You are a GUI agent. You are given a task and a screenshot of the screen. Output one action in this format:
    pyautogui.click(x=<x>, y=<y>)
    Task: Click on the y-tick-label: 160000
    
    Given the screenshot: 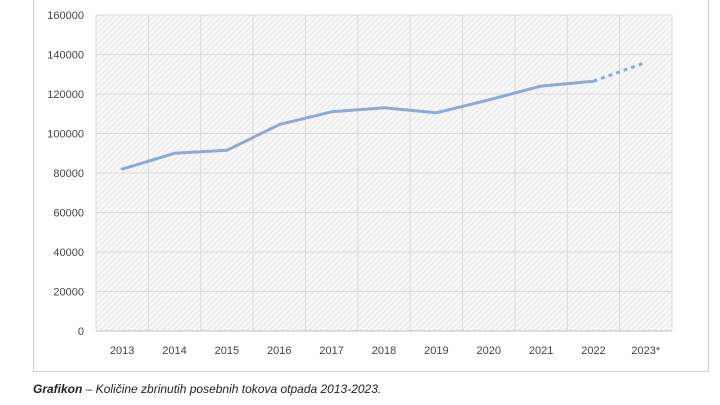 What is the action you would take?
    pyautogui.click(x=65, y=16)
    